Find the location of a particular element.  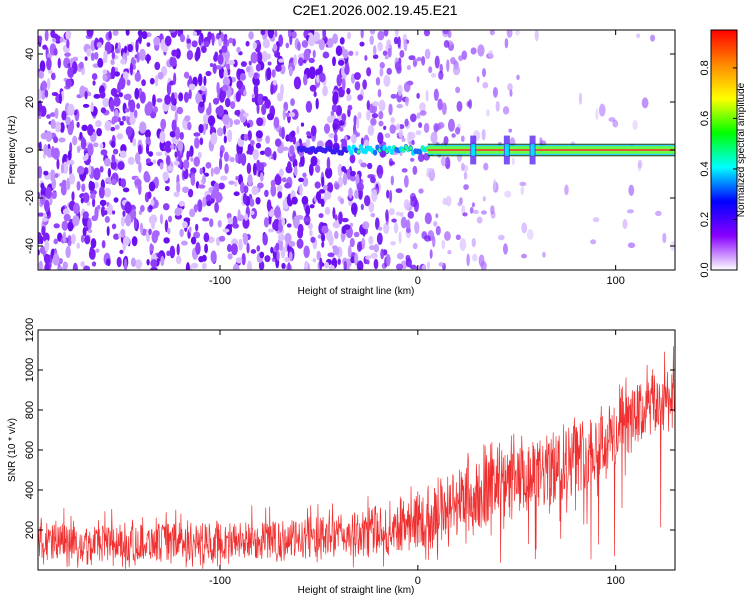

snr-x-tick-label: 100 is located at coordinates (615, 581).